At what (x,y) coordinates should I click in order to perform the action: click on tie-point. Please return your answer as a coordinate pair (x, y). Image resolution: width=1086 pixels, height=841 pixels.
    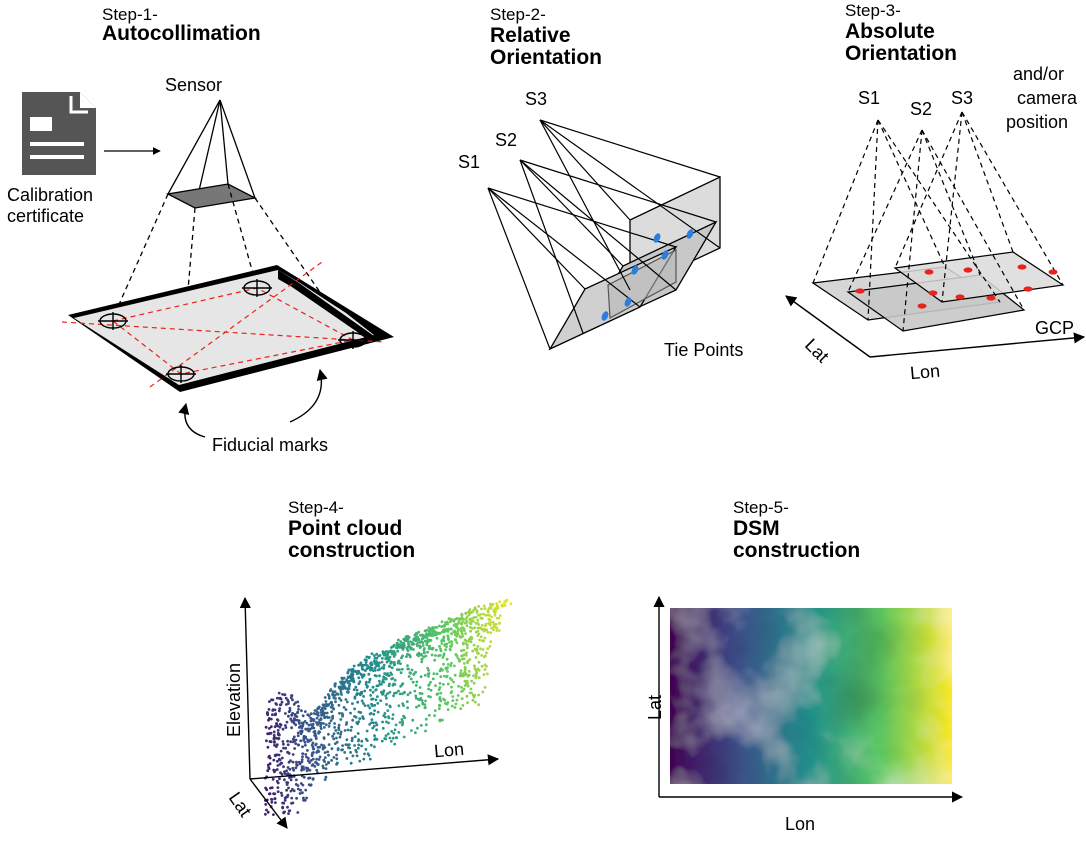
    Looking at the image, I should click on (628, 302).